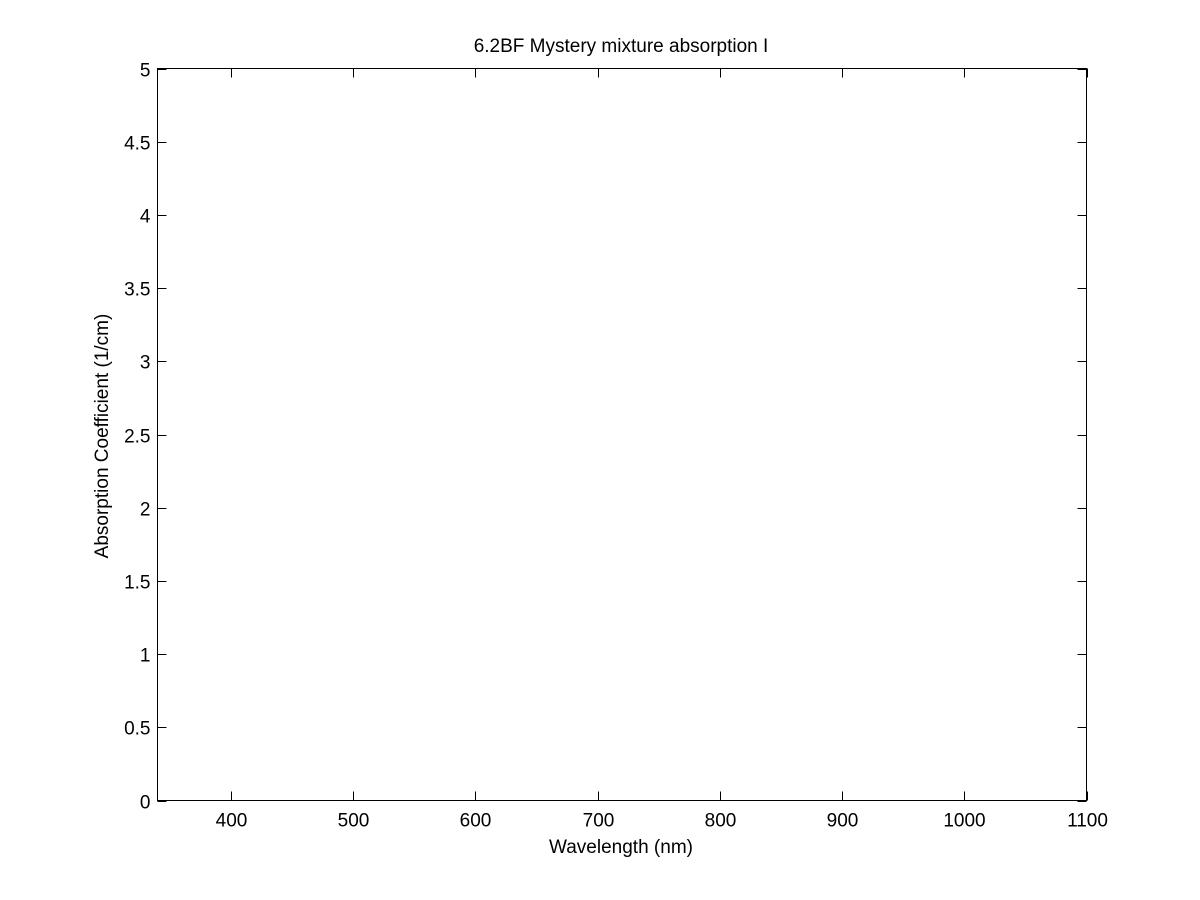 The image size is (1200, 900). What do you see at coordinates (145, 217) in the screenshot?
I see `y-tick-label: 4` at bounding box center [145, 217].